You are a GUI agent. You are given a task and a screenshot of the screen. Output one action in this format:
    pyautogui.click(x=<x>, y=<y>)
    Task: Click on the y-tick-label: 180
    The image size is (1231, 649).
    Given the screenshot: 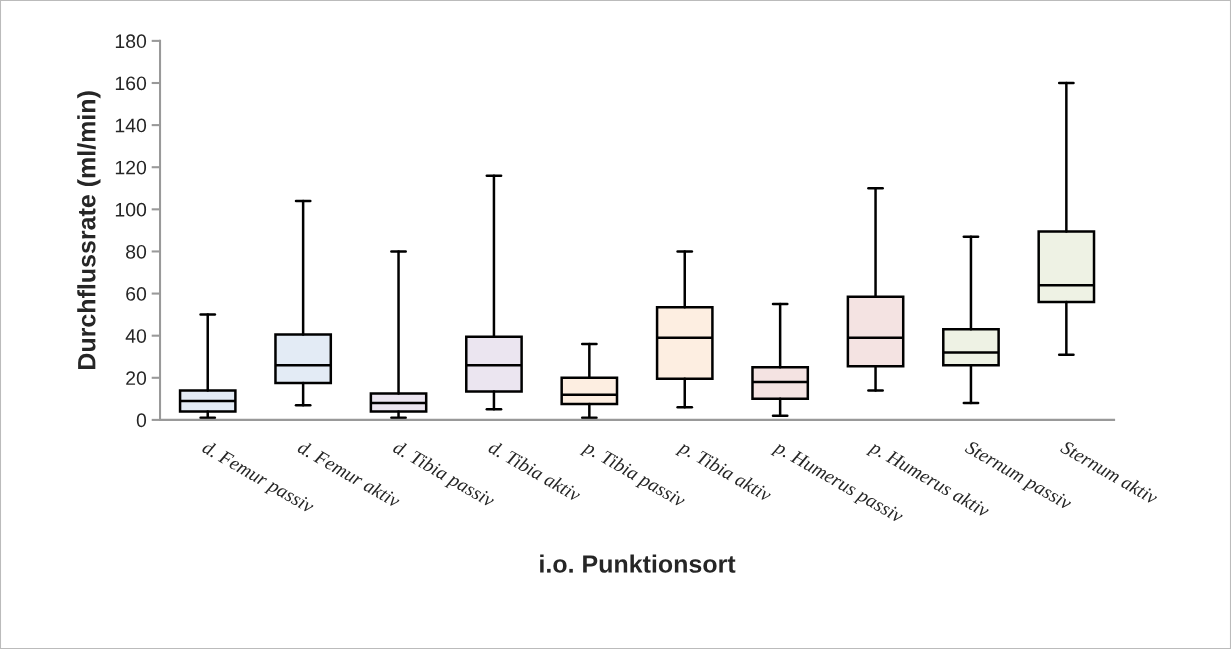 What is the action you would take?
    pyautogui.click(x=131, y=41)
    